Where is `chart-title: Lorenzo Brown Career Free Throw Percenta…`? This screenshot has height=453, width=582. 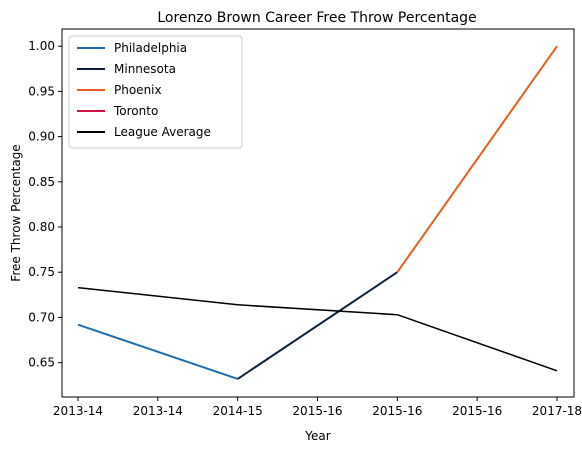
chart-title: Lorenzo Brown Career Free Throw Percenta… is located at coordinates (316, 18).